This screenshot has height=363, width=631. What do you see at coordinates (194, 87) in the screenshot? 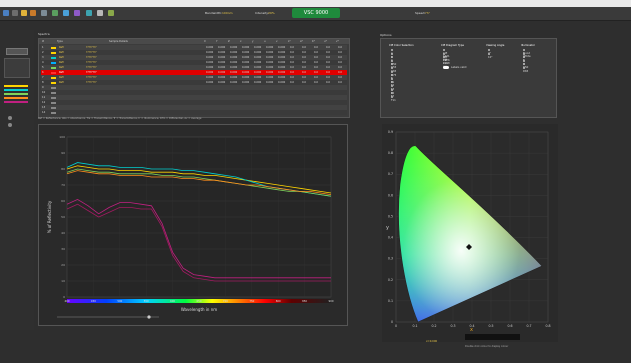
I see `table-row: 9` at bounding box center [194, 87].